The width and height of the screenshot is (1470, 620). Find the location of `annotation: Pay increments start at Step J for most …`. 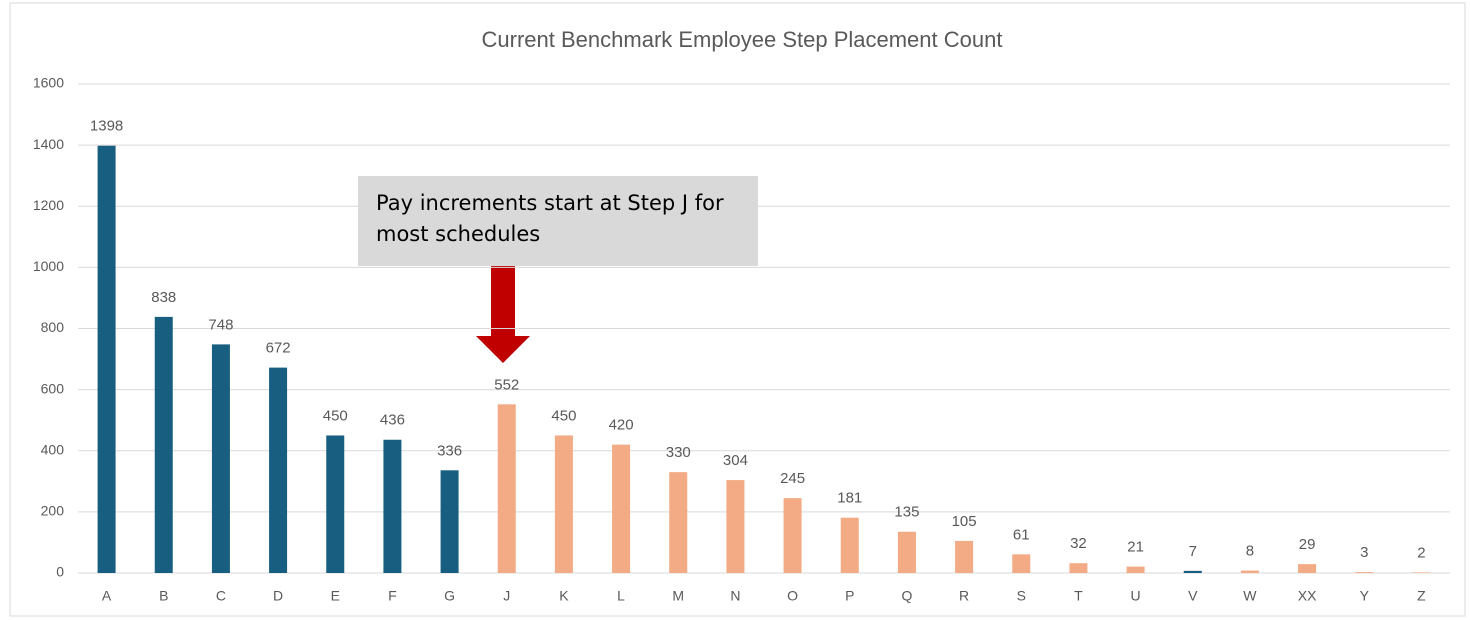

annotation: Pay increments start at Step J for most … is located at coordinates (558, 221).